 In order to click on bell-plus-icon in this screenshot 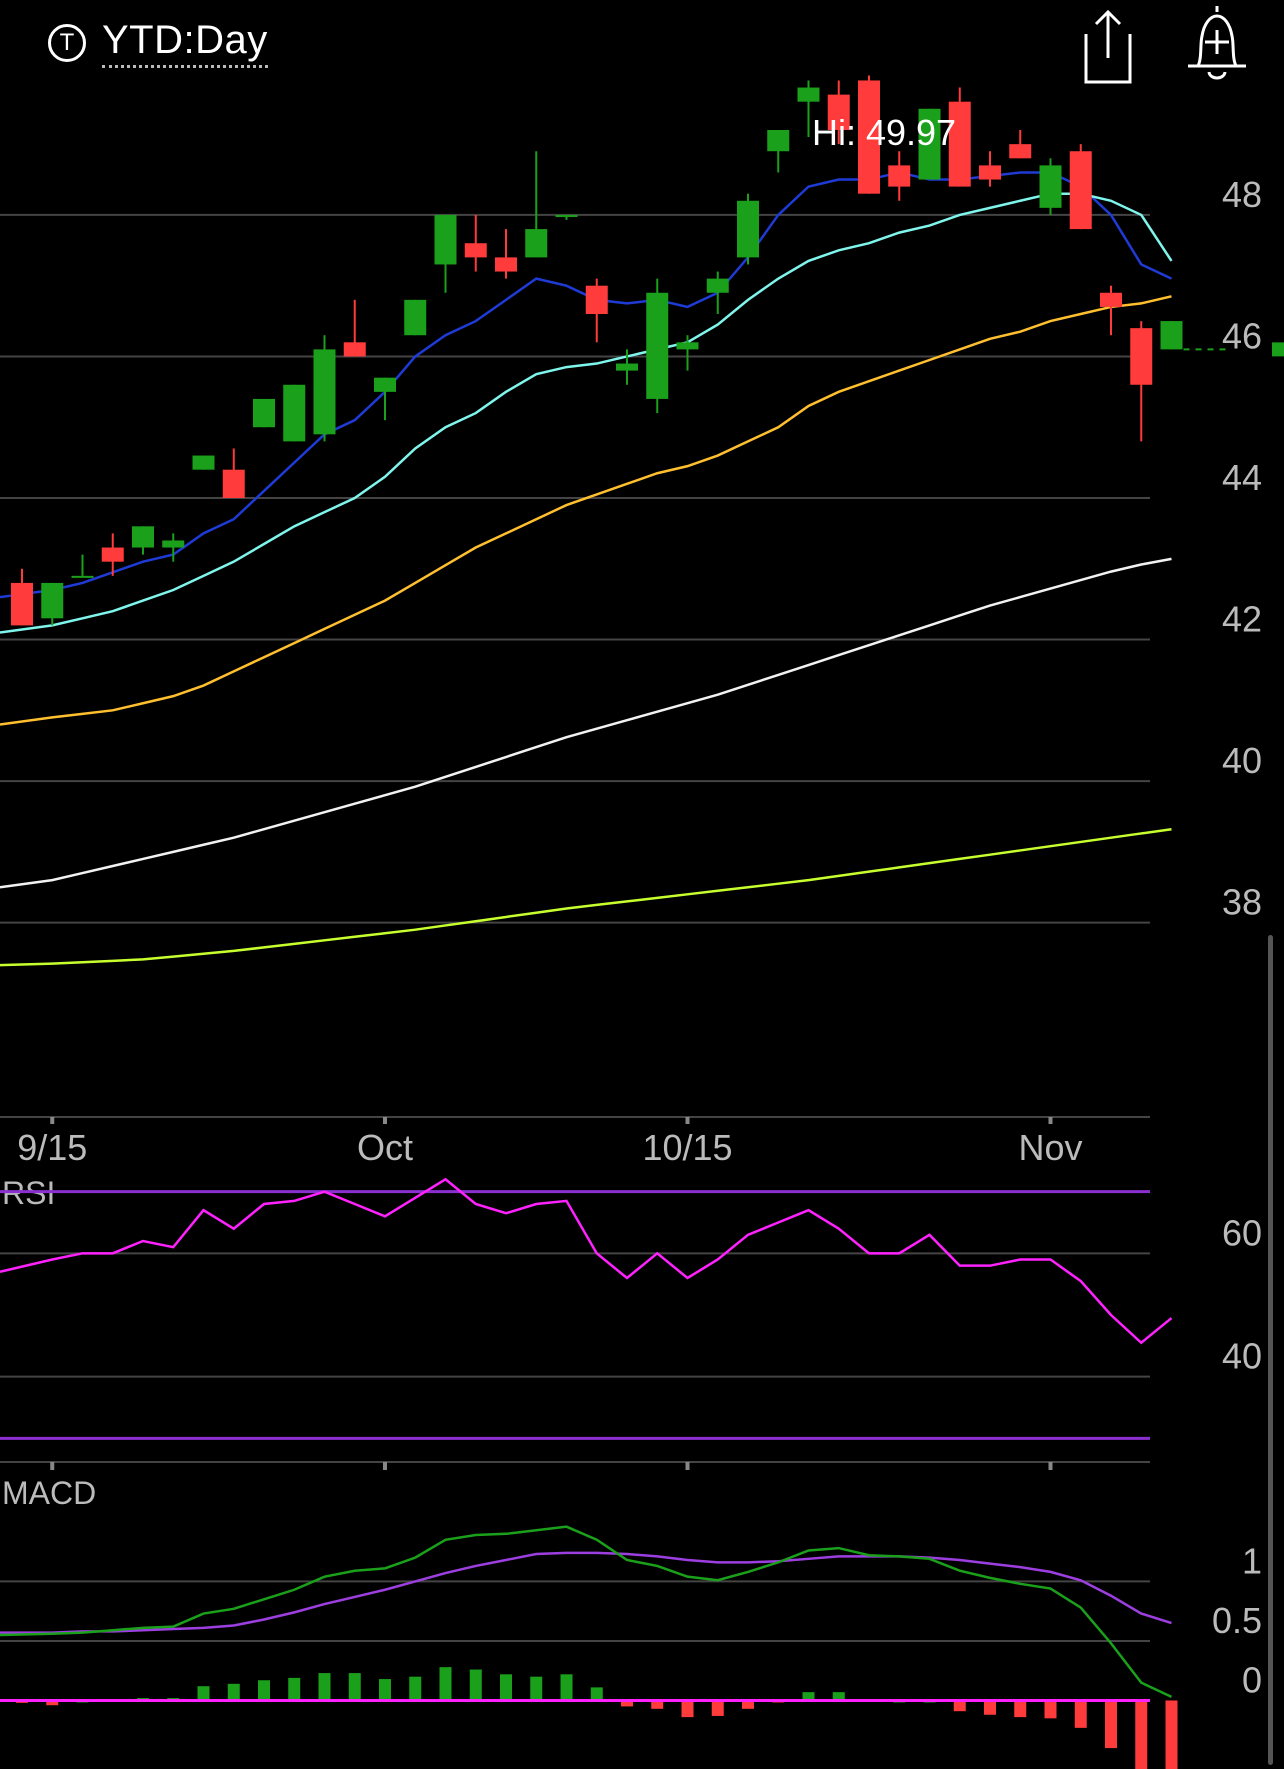, I will do `click(1217, 43)`.